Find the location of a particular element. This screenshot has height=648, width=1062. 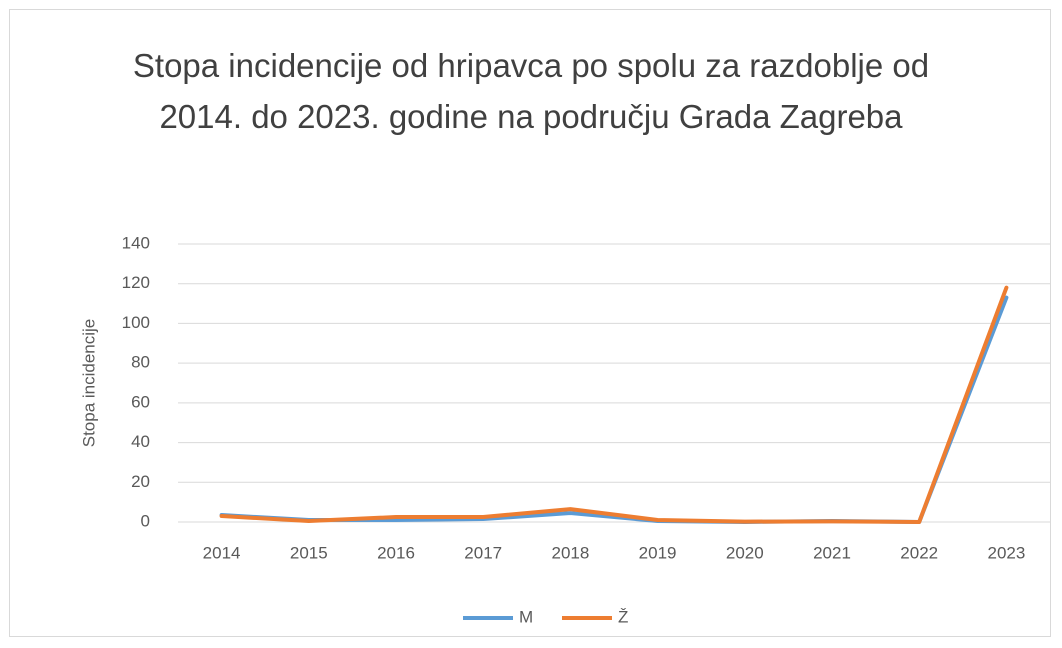

y-tick-label: 20 is located at coordinates (140, 481).